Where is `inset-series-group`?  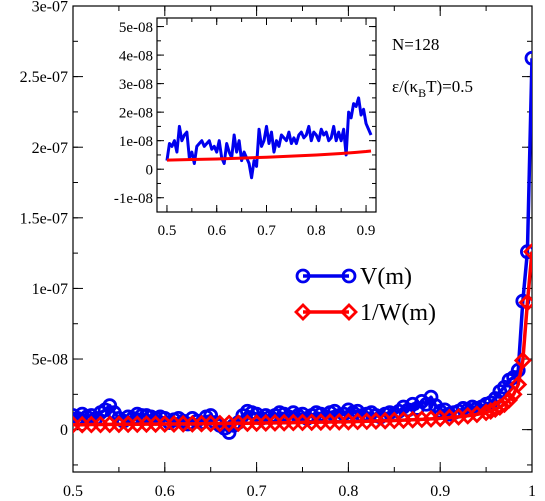
inset-series-group is located at coordinates (269, 138).